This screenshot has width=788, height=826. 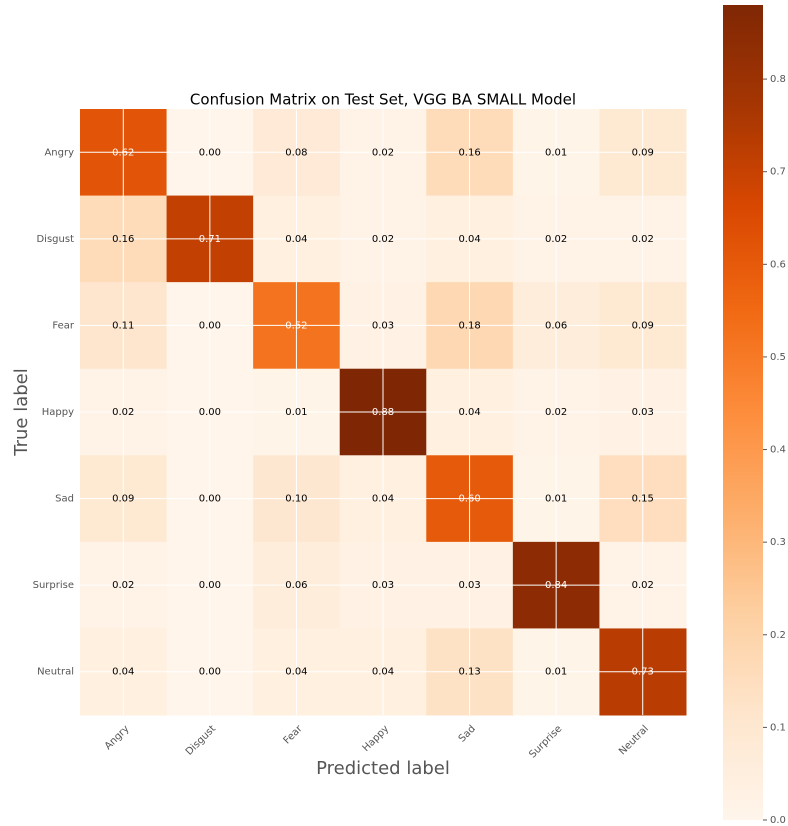 What do you see at coordinates (21, 412) in the screenshot?
I see `y-axis-label: True label` at bounding box center [21, 412].